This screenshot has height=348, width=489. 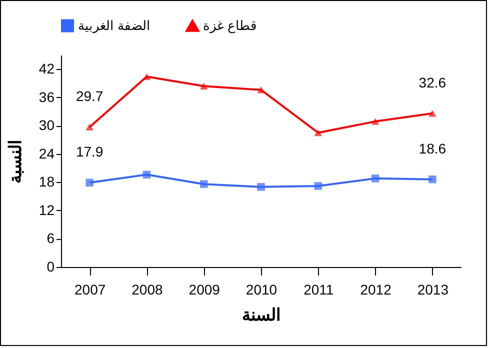 What do you see at coordinates (46, 182) in the screenshot?
I see `y-tick-label: 18` at bounding box center [46, 182].